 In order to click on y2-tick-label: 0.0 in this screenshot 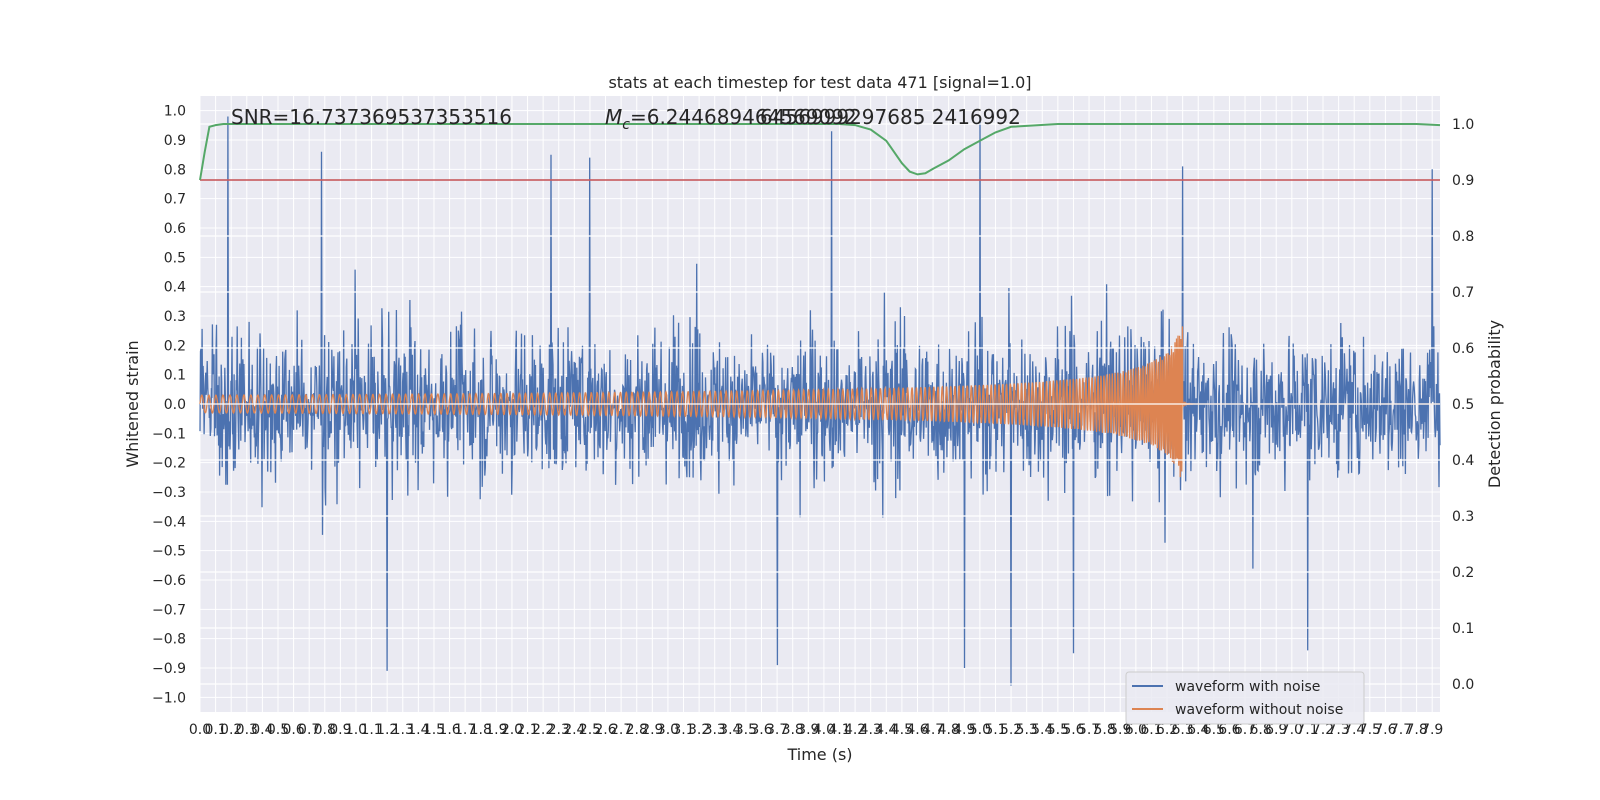, I will do `click(1463, 685)`.